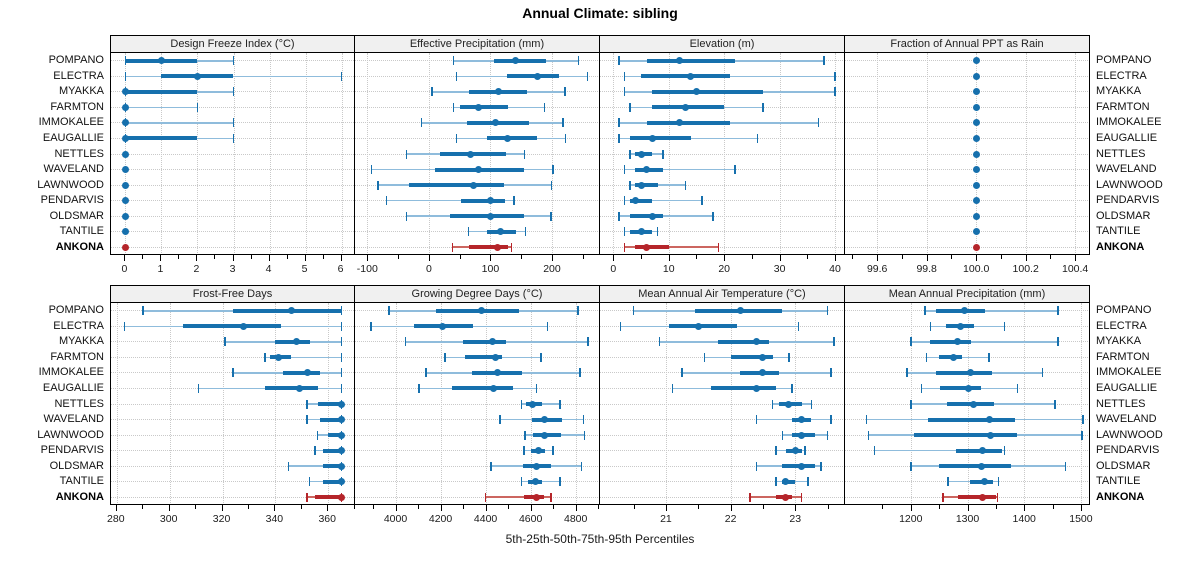  What do you see at coordinates (160, 269) in the screenshot?
I see `axis-tick-label: 1` at bounding box center [160, 269].